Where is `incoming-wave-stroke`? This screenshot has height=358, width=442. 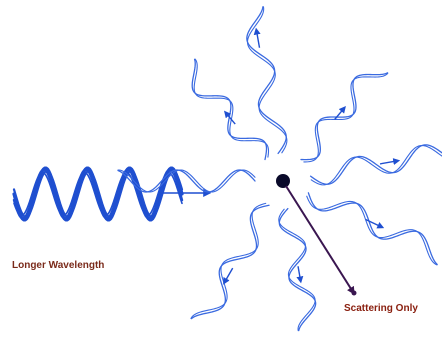 incoming-wave-stroke is located at coordinates (98, 194).